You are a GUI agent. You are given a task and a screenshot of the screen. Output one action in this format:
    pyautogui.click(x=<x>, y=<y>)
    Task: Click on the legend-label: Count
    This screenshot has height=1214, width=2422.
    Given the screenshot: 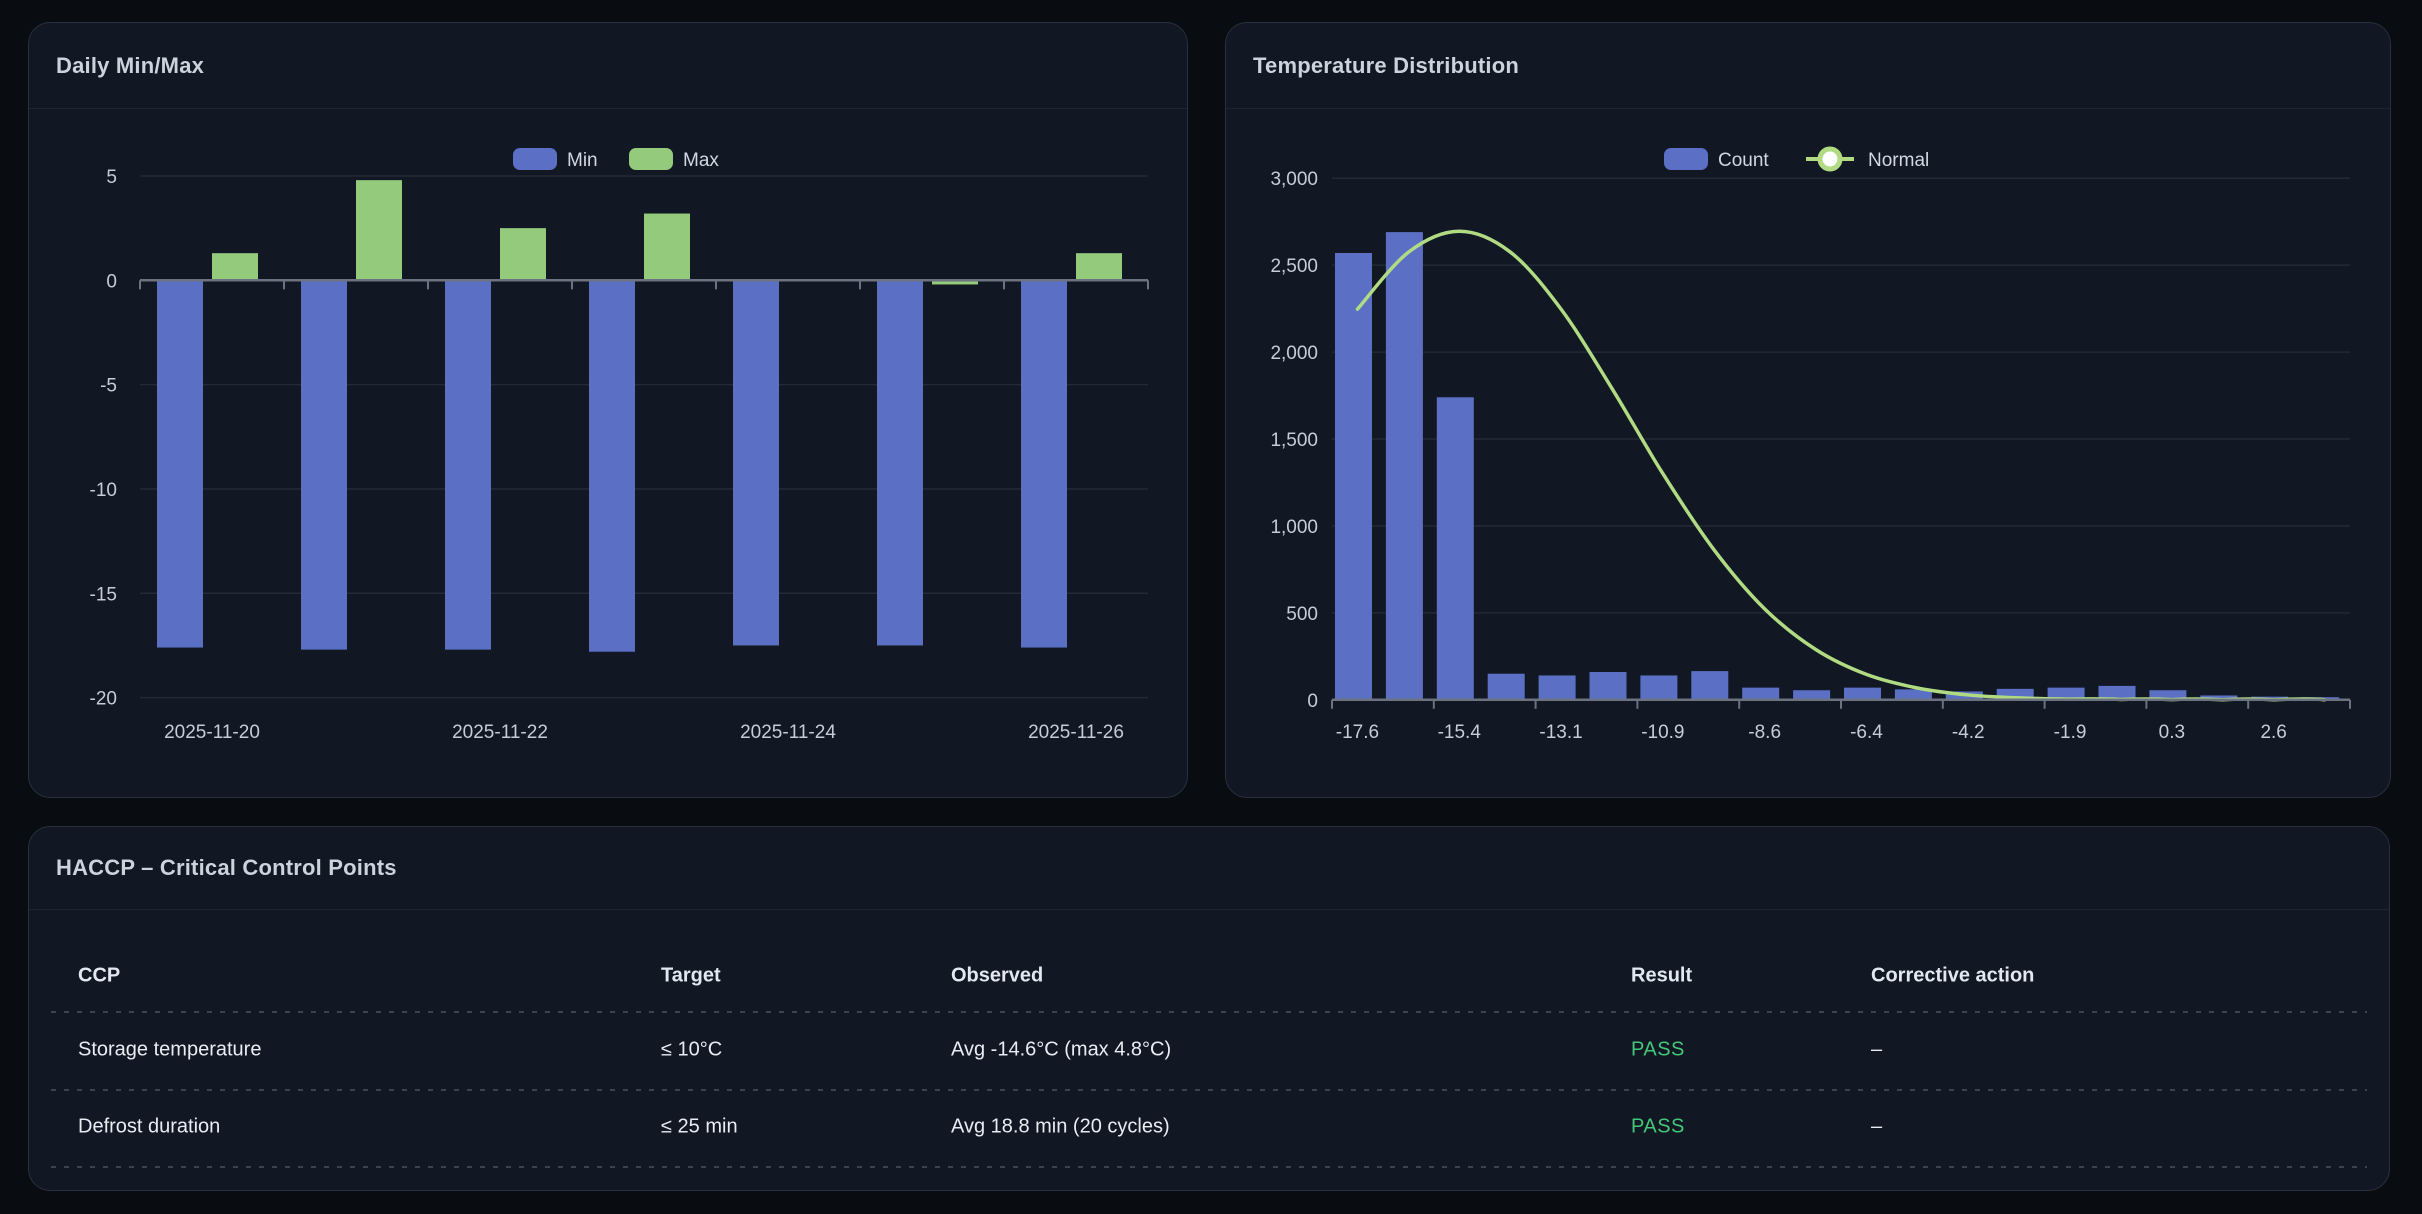 What is the action you would take?
    pyautogui.click(x=1743, y=160)
    